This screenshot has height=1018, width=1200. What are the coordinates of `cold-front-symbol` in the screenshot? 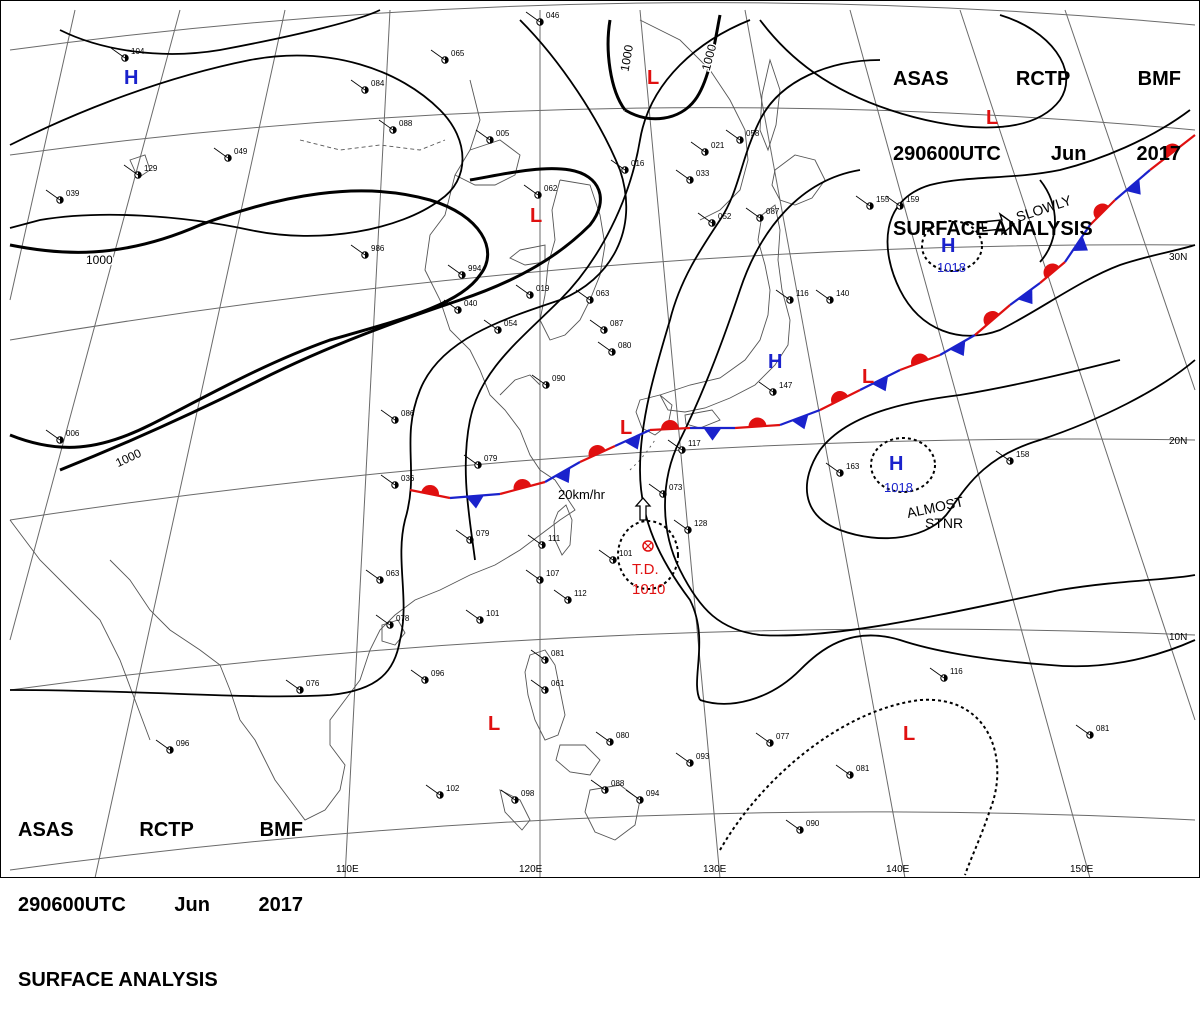 It's located at (1133, 187).